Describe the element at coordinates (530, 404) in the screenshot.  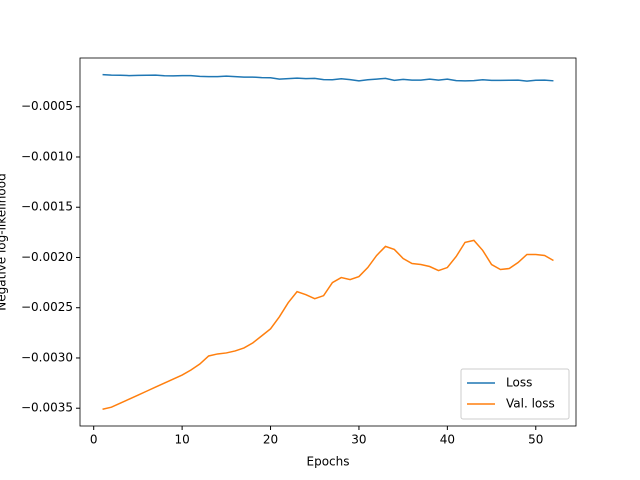
I see `legend-label: Val. loss` at that location.